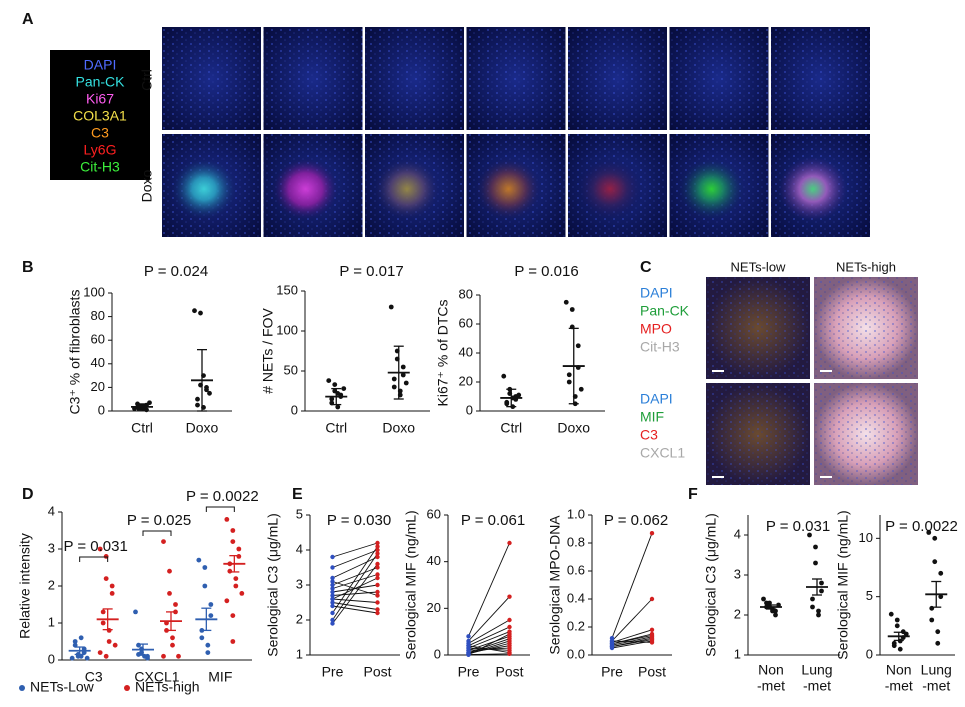 This screenshot has height=707, width=965. What do you see at coordinates (147, 80) in the screenshot?
I see `row-label: Ctrl` at bounding box center [147, 80].